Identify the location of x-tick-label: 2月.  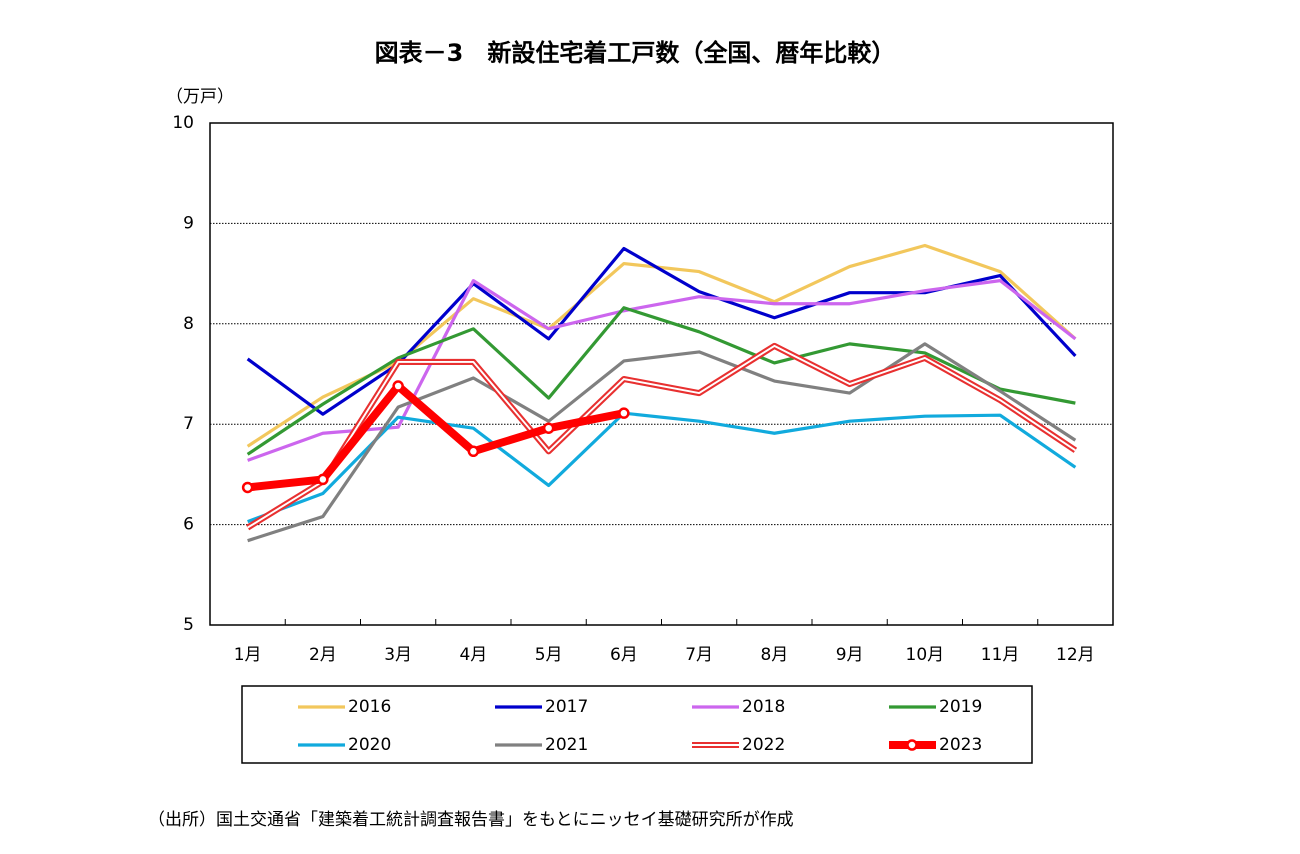
(323, 655).